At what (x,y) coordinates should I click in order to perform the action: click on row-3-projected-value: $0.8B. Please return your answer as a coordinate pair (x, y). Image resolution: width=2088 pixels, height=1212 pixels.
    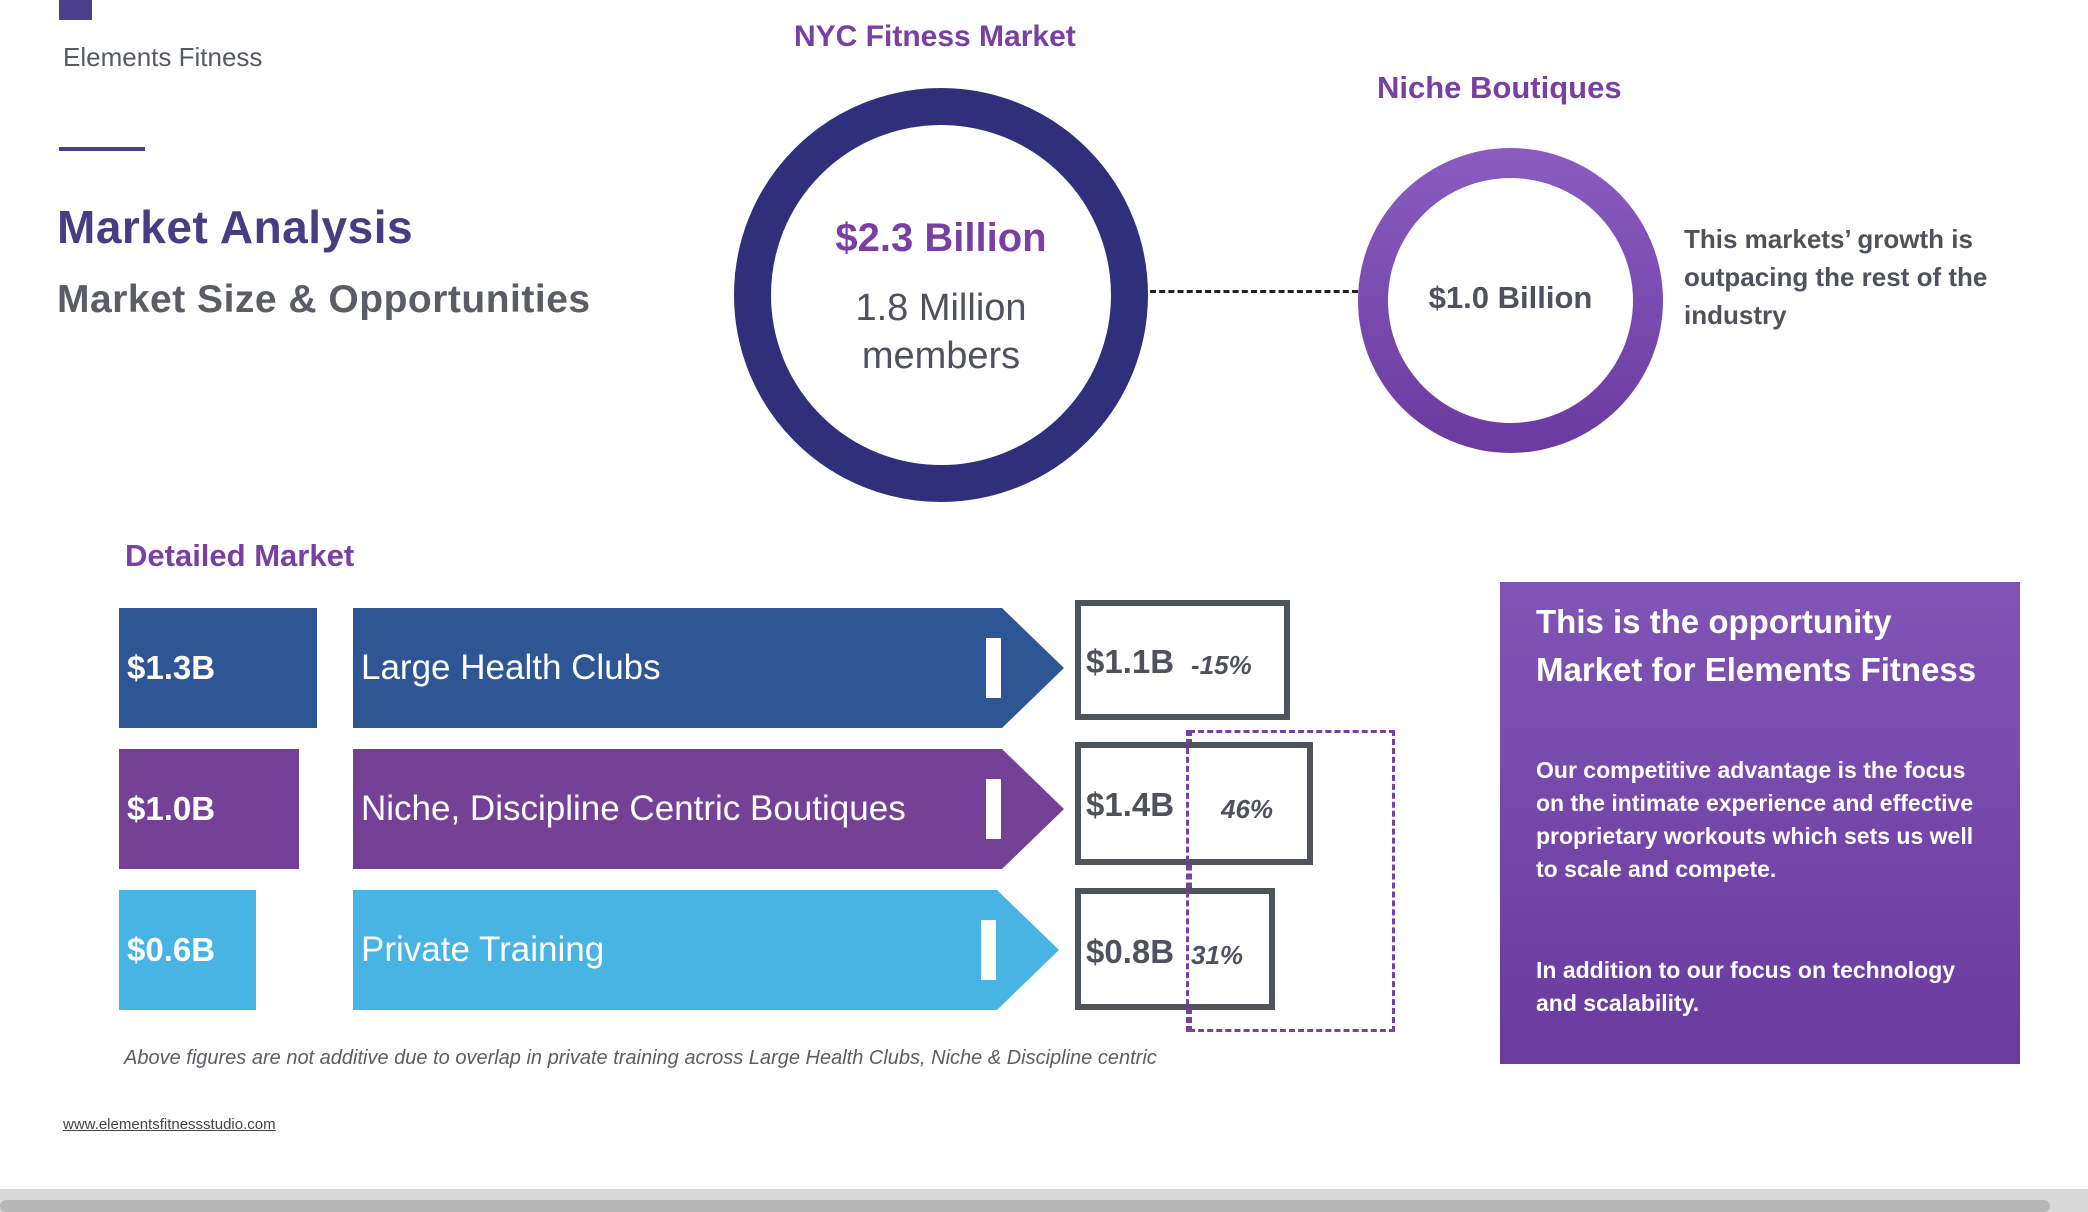
    Looking at the image, I should click on (1130, 951).